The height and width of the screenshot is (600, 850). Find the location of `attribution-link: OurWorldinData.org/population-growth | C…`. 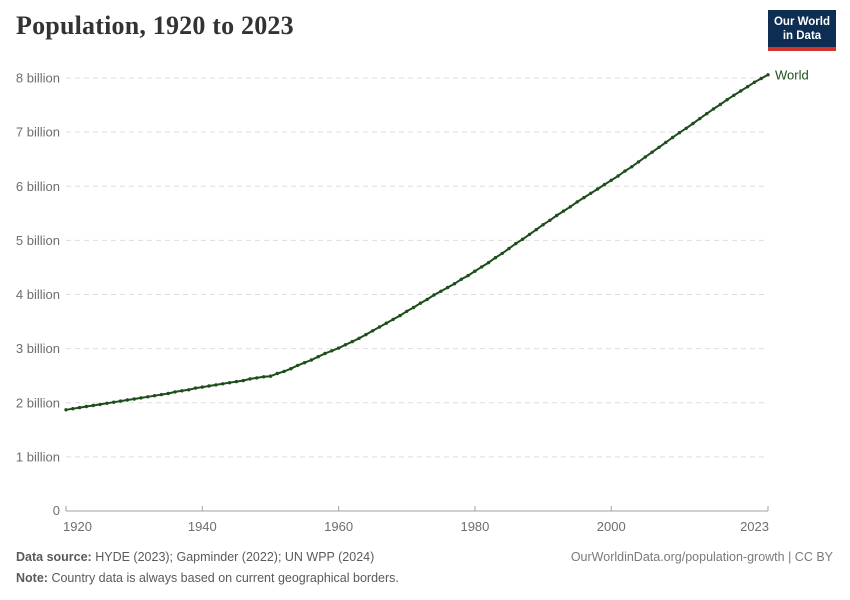

attribution-link: OurWorldinData.org/population-growth | C… is located at coordinates (701, 557).